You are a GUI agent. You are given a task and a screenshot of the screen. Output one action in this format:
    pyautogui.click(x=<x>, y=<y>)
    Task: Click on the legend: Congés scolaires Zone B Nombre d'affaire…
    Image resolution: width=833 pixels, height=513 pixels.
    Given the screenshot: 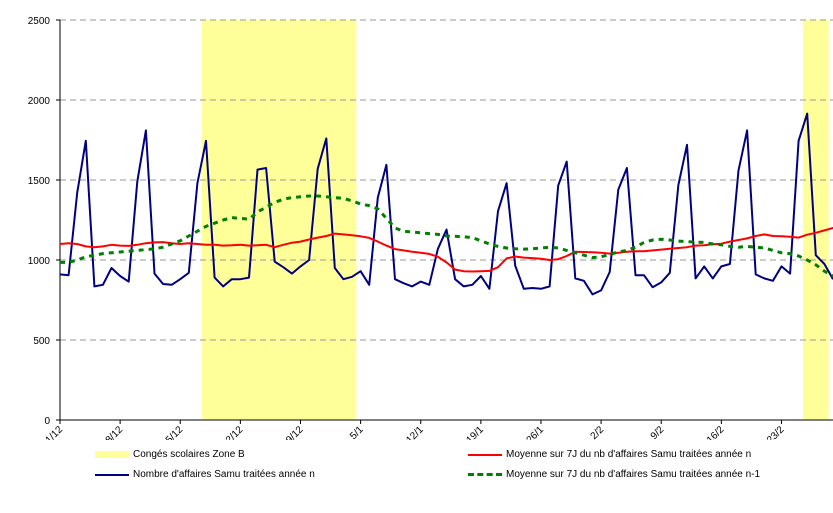 What is the action you would take?
    pyautogui.click(x=416, y=476)
    